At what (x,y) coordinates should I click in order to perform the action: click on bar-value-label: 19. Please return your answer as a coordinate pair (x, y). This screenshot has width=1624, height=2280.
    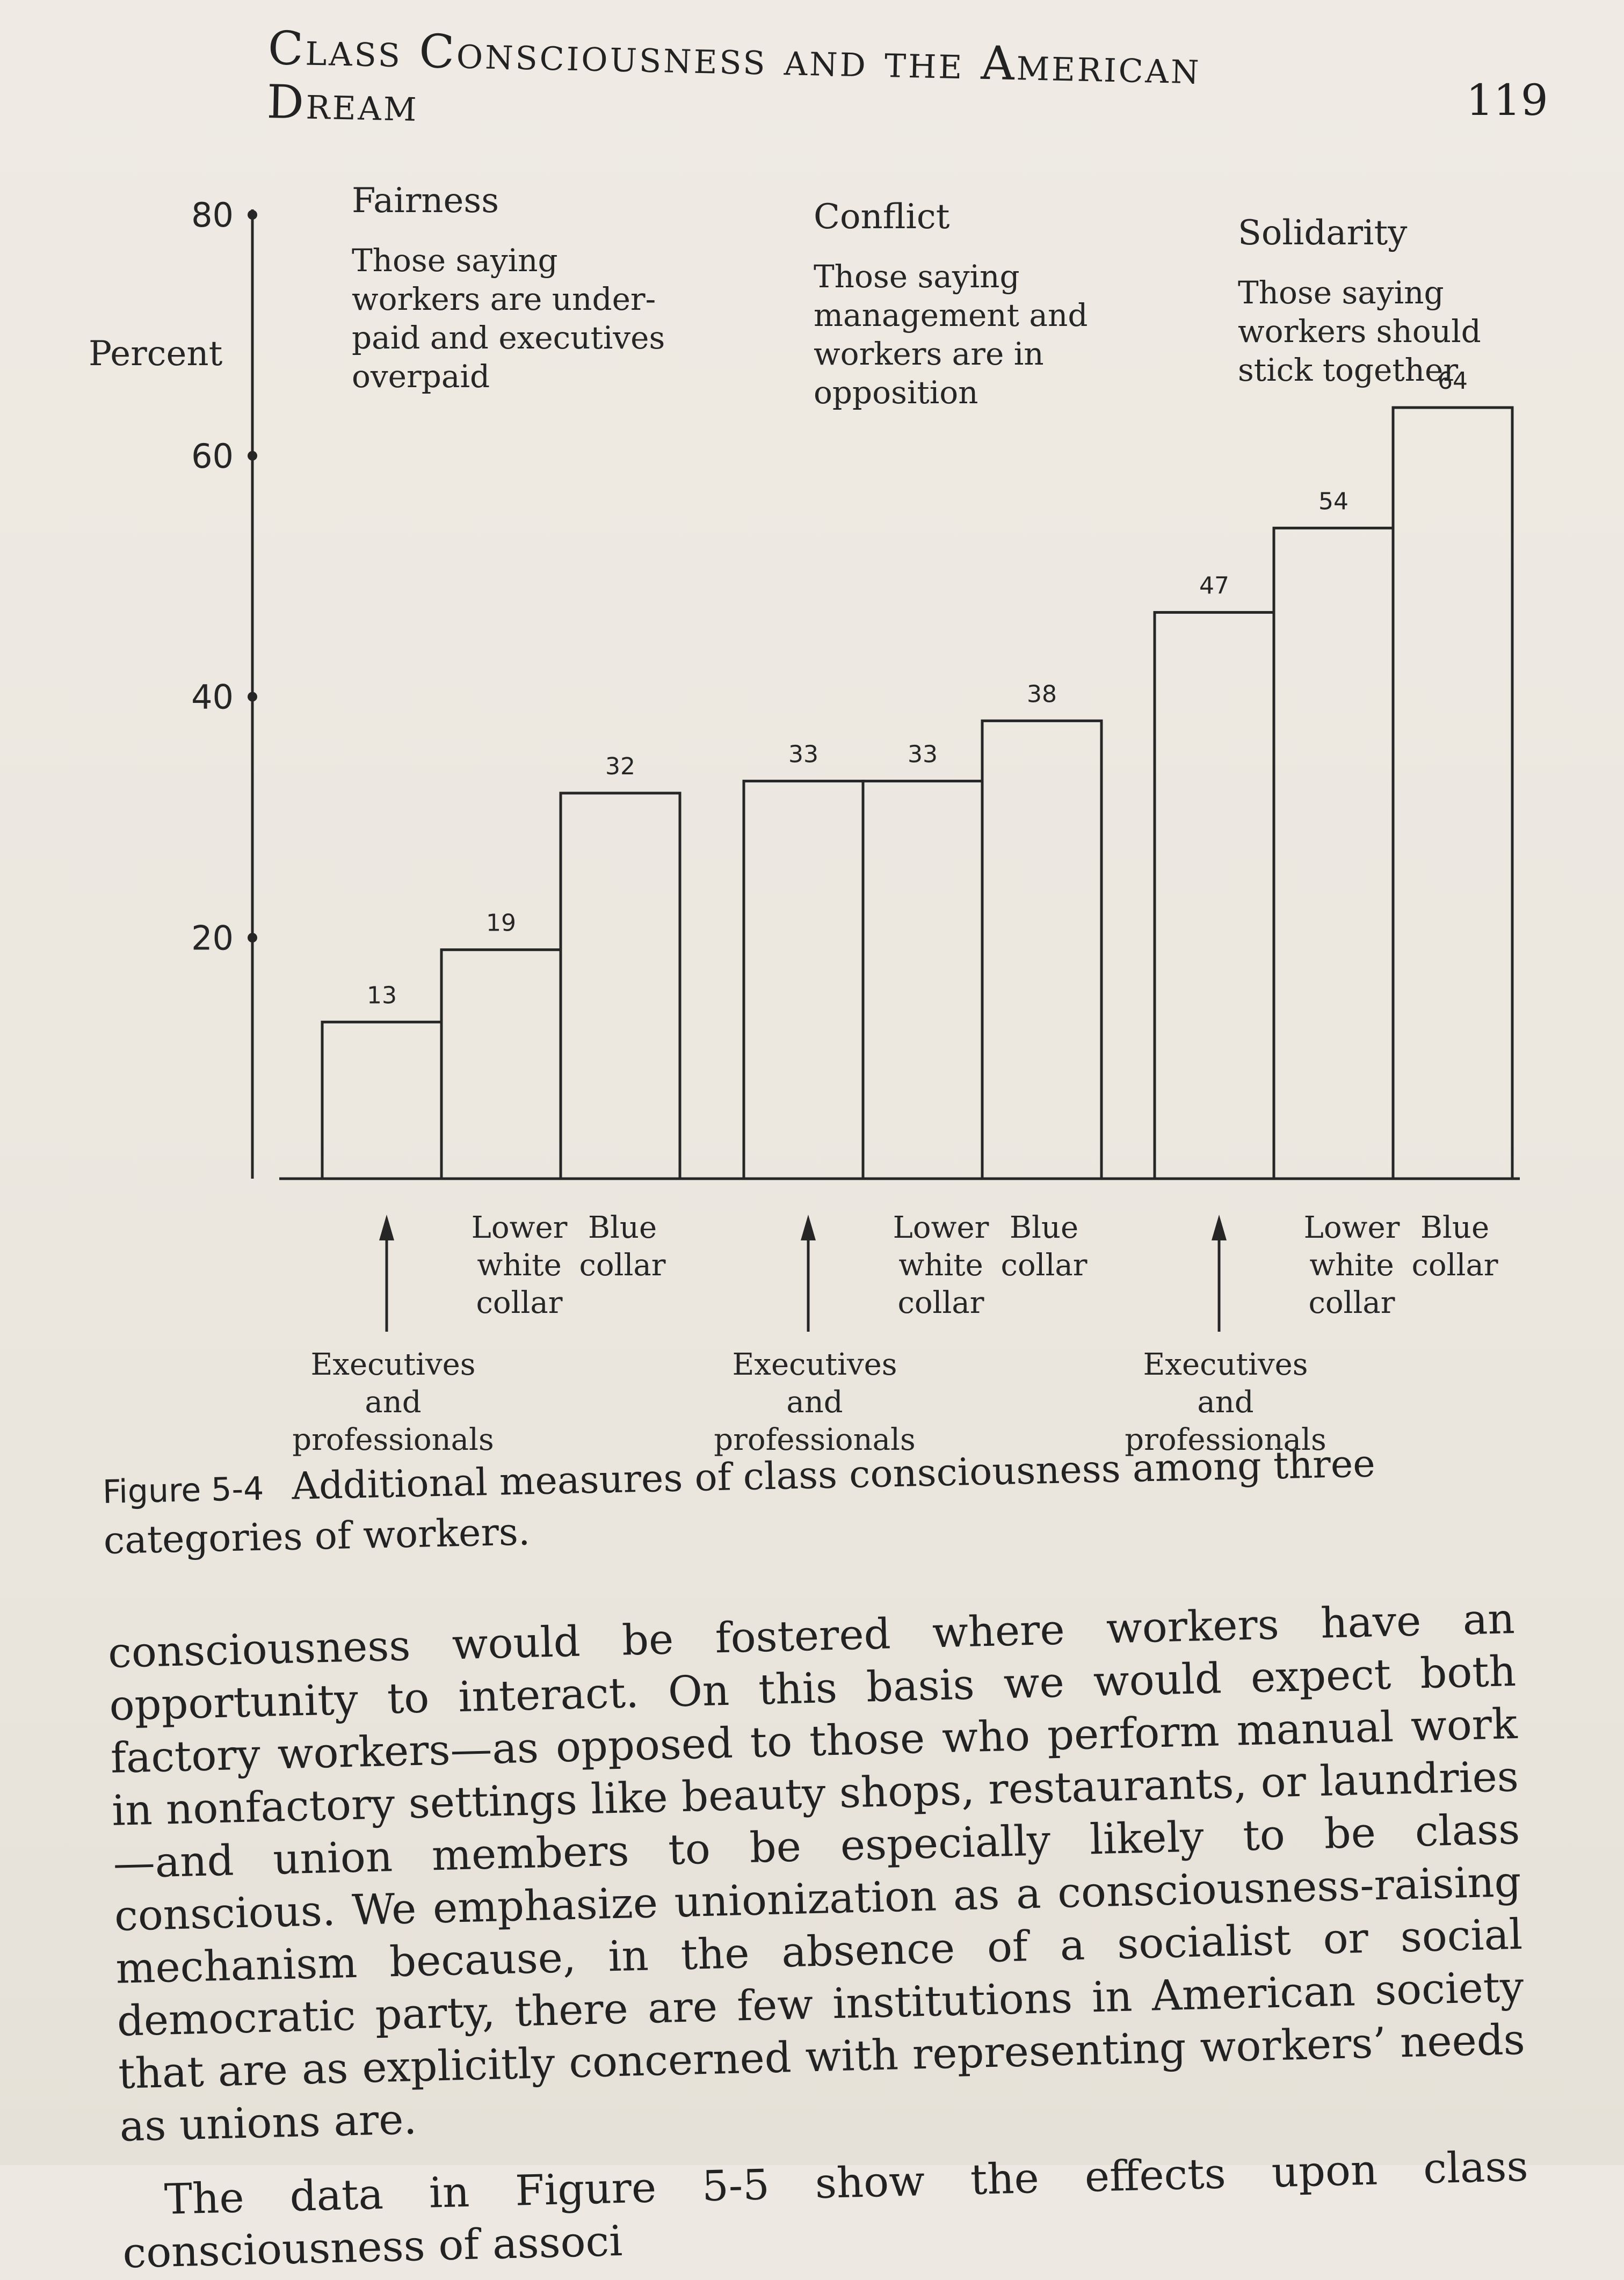
    Looking at the image, I should click on (501, 923).